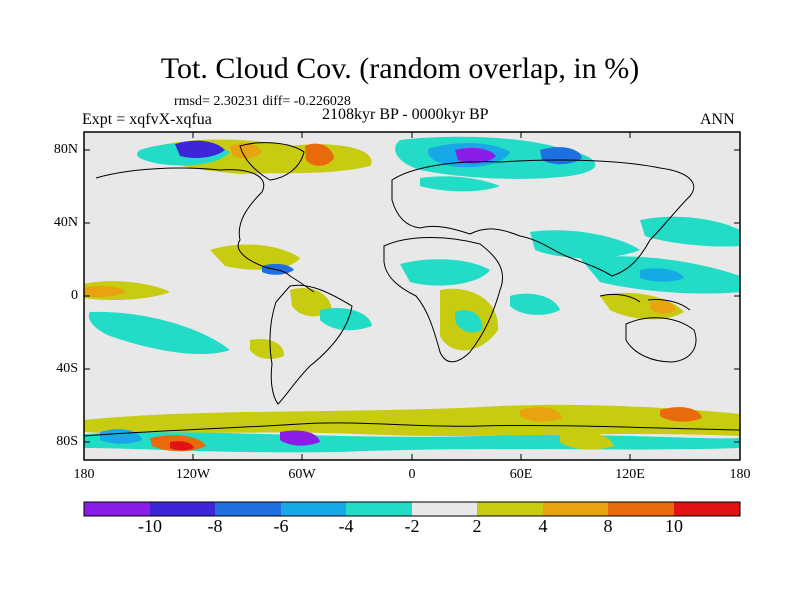 This screenshot has height=600, width=800. I want to click on y-tick-label: 80S, so click(67, 441).